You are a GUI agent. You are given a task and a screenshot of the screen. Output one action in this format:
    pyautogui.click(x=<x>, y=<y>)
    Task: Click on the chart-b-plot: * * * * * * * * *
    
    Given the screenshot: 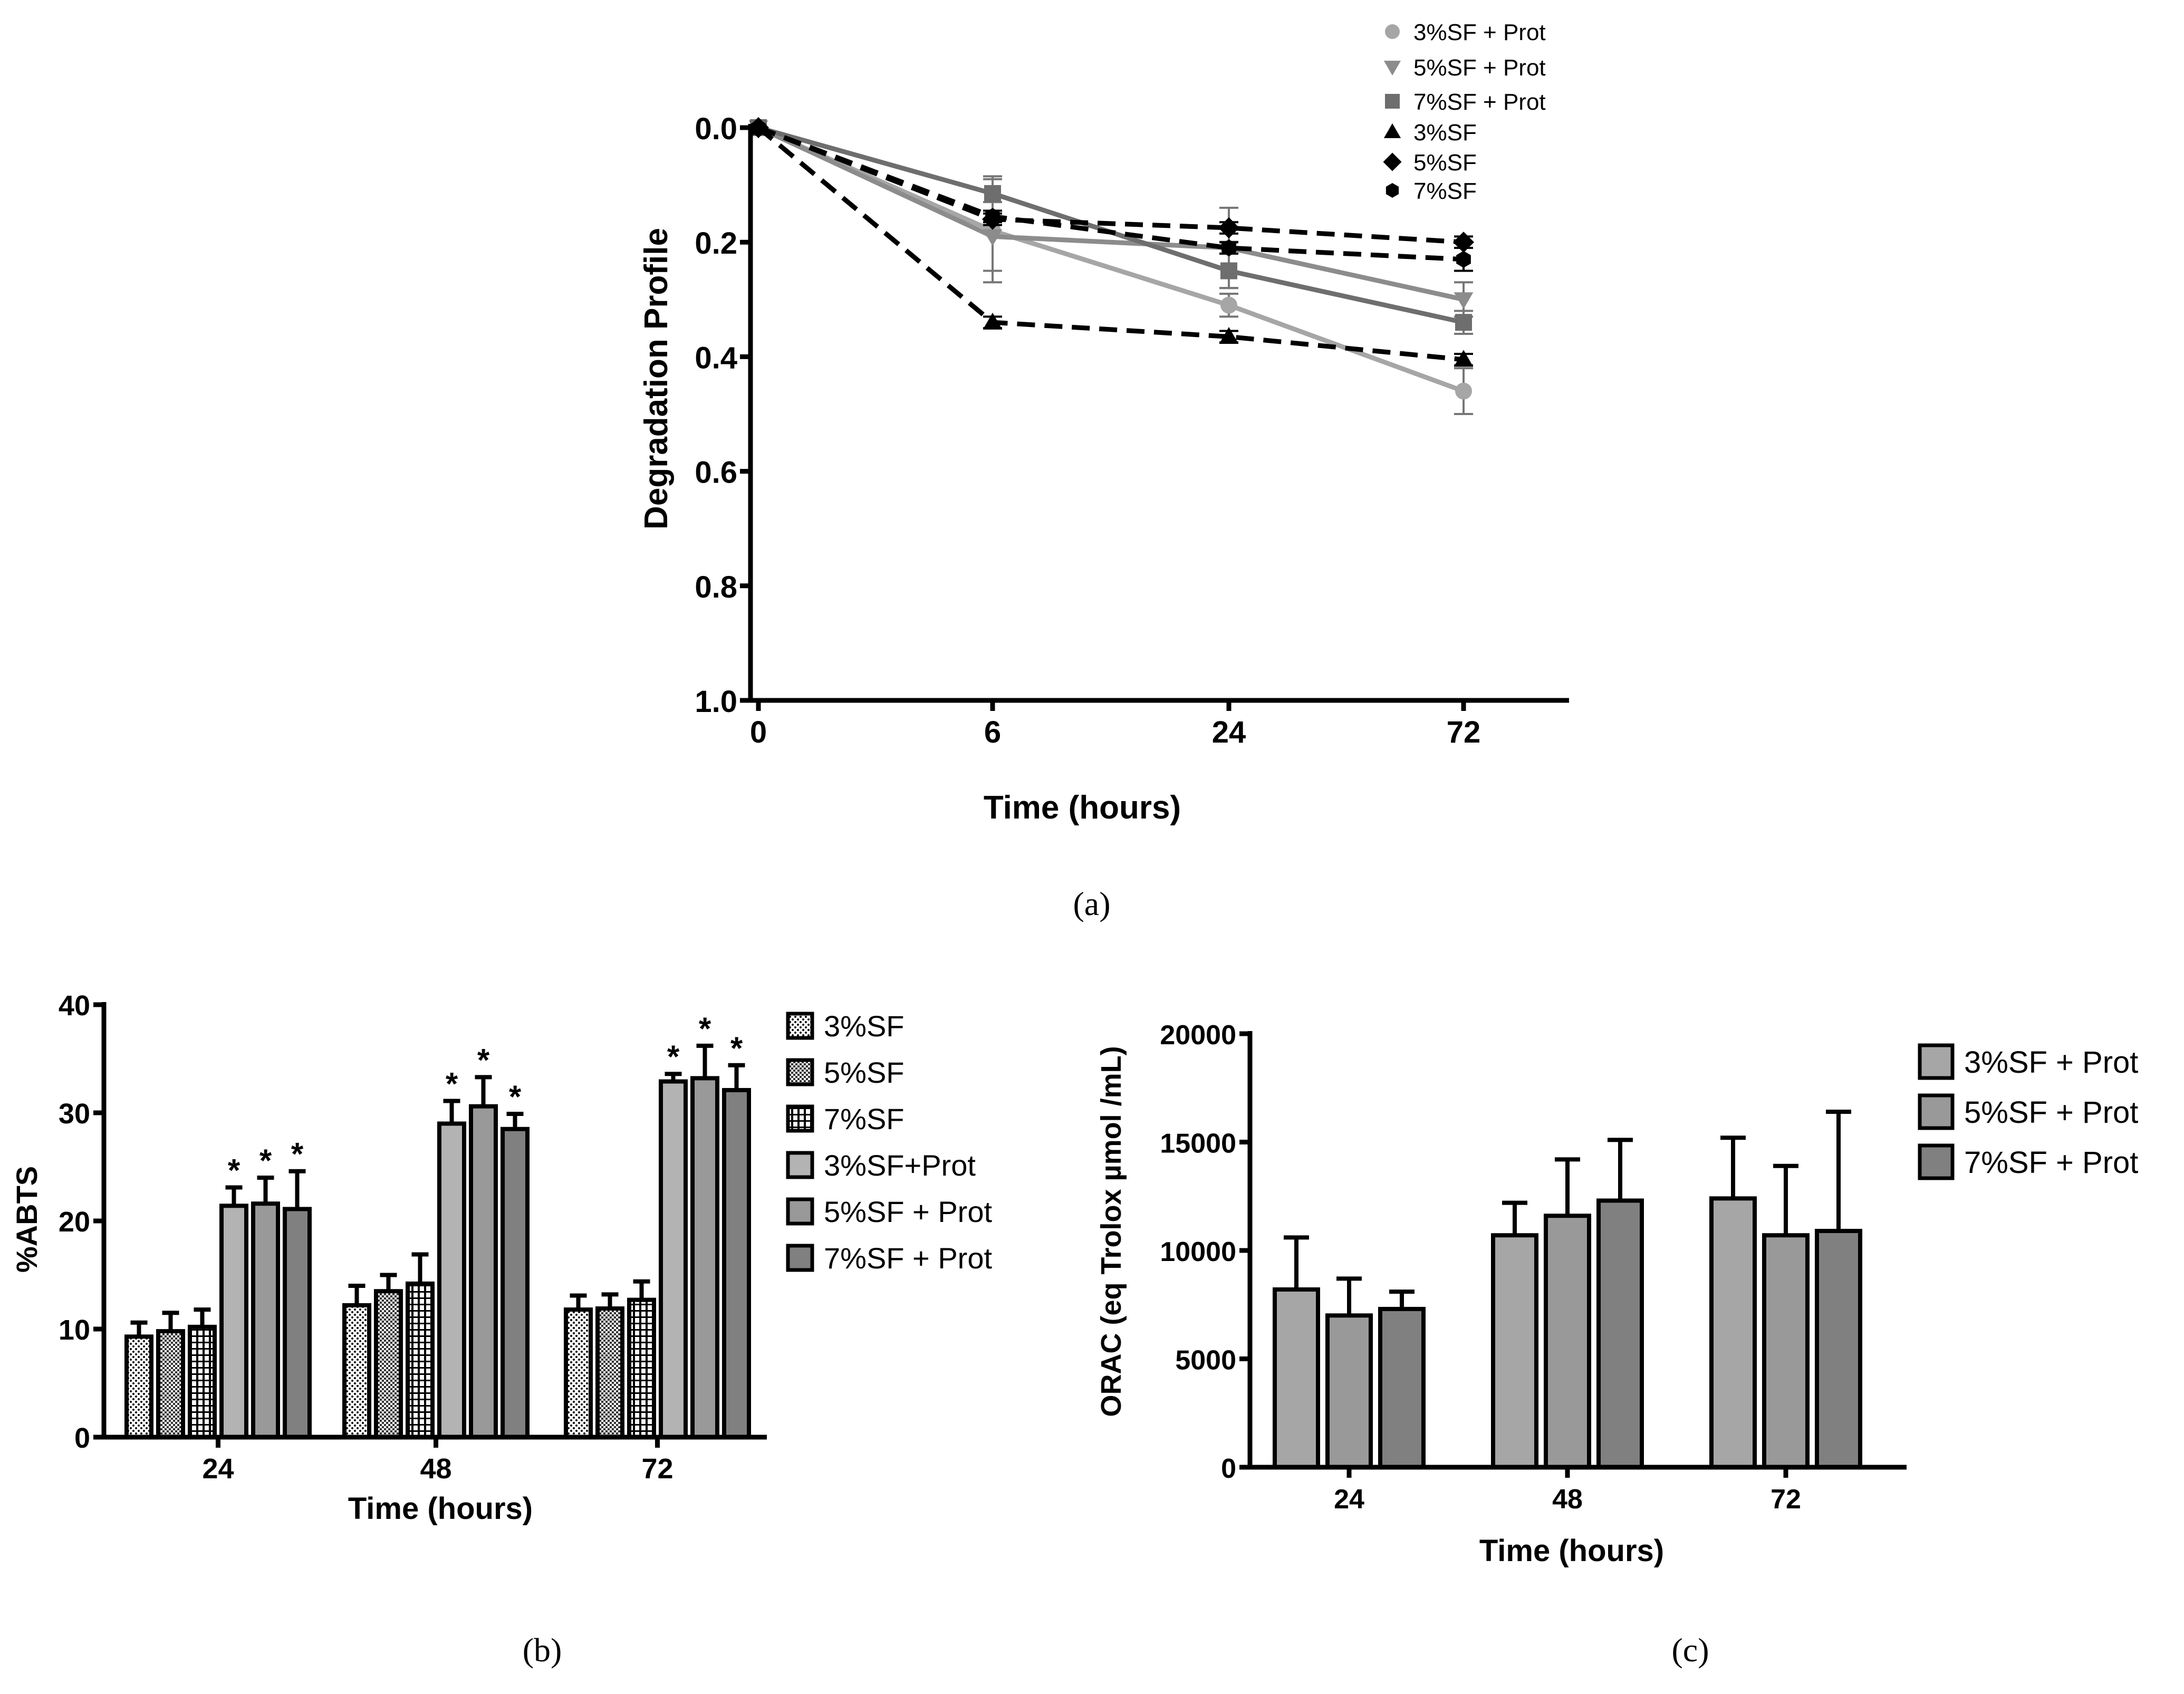 What is the action you would take?
    pyautogui.click(x=437, y=1225)
    